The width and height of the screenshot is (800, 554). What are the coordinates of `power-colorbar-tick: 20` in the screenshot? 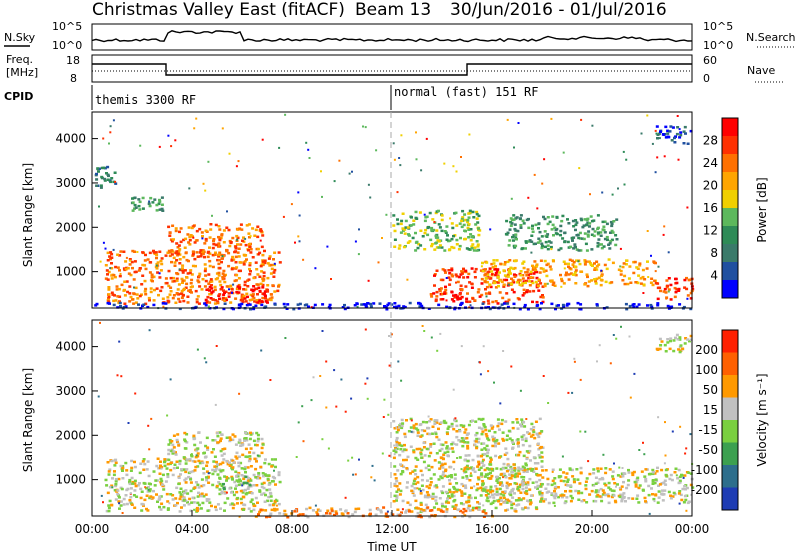 It's located at (710, 186).